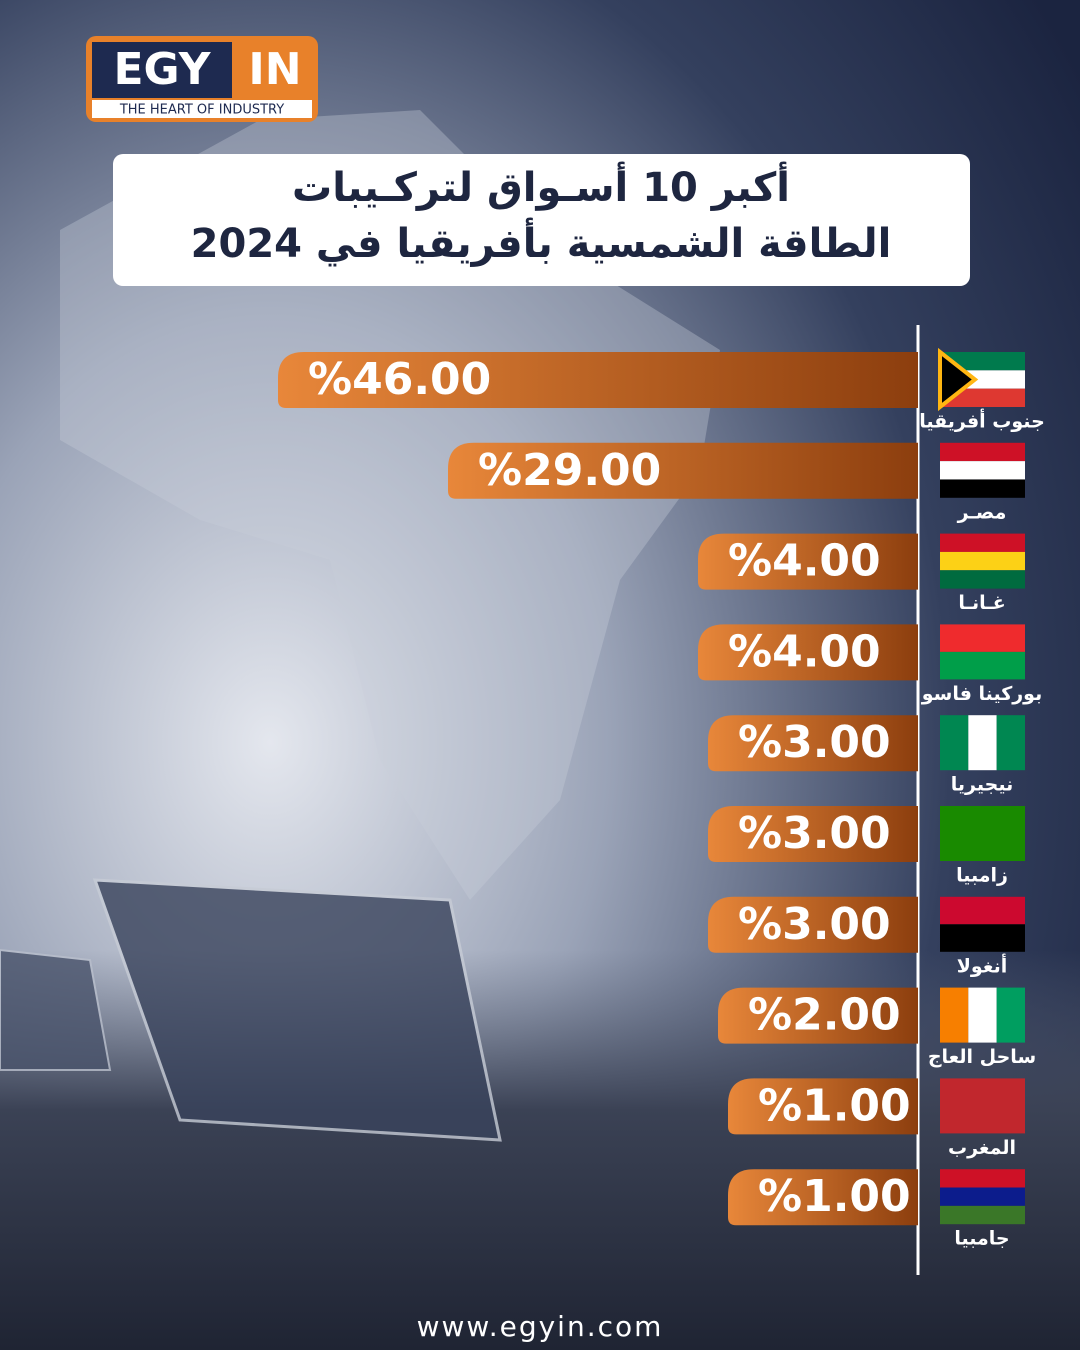 Image resolution: width=1080 pixels, height=1350 pixels. I want to click on country-label: نيجيريا, so click(982, 785).